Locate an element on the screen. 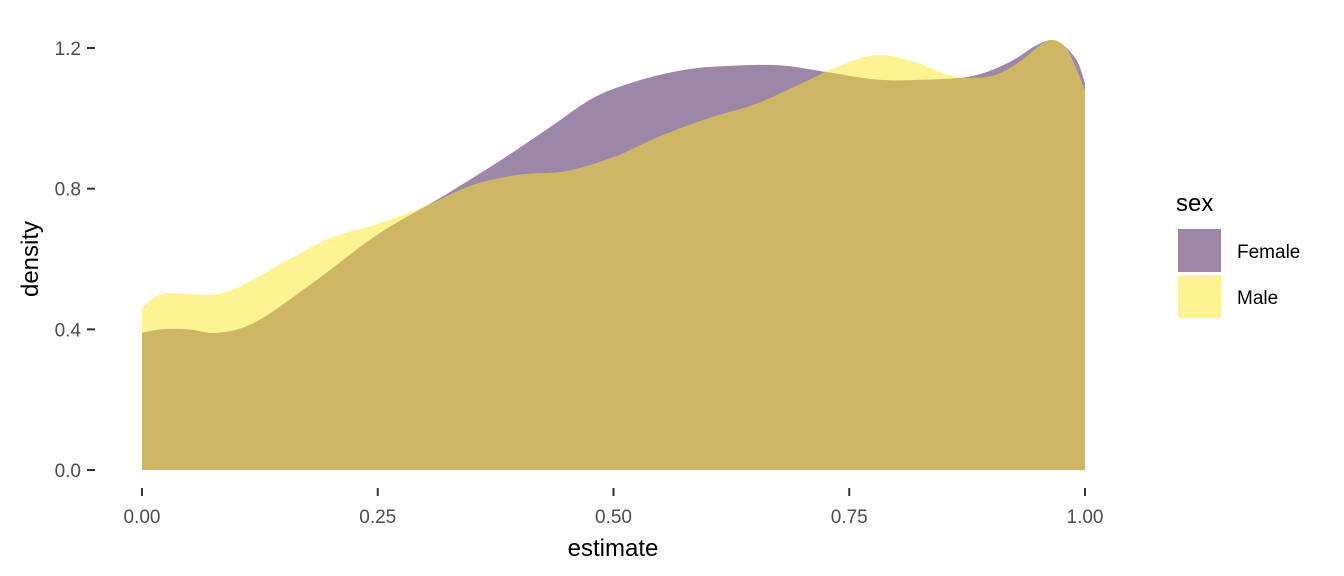 The width and height of the screenshot is (1344, 576). legend: sex Female Male is located at coordinates (1238, 254).